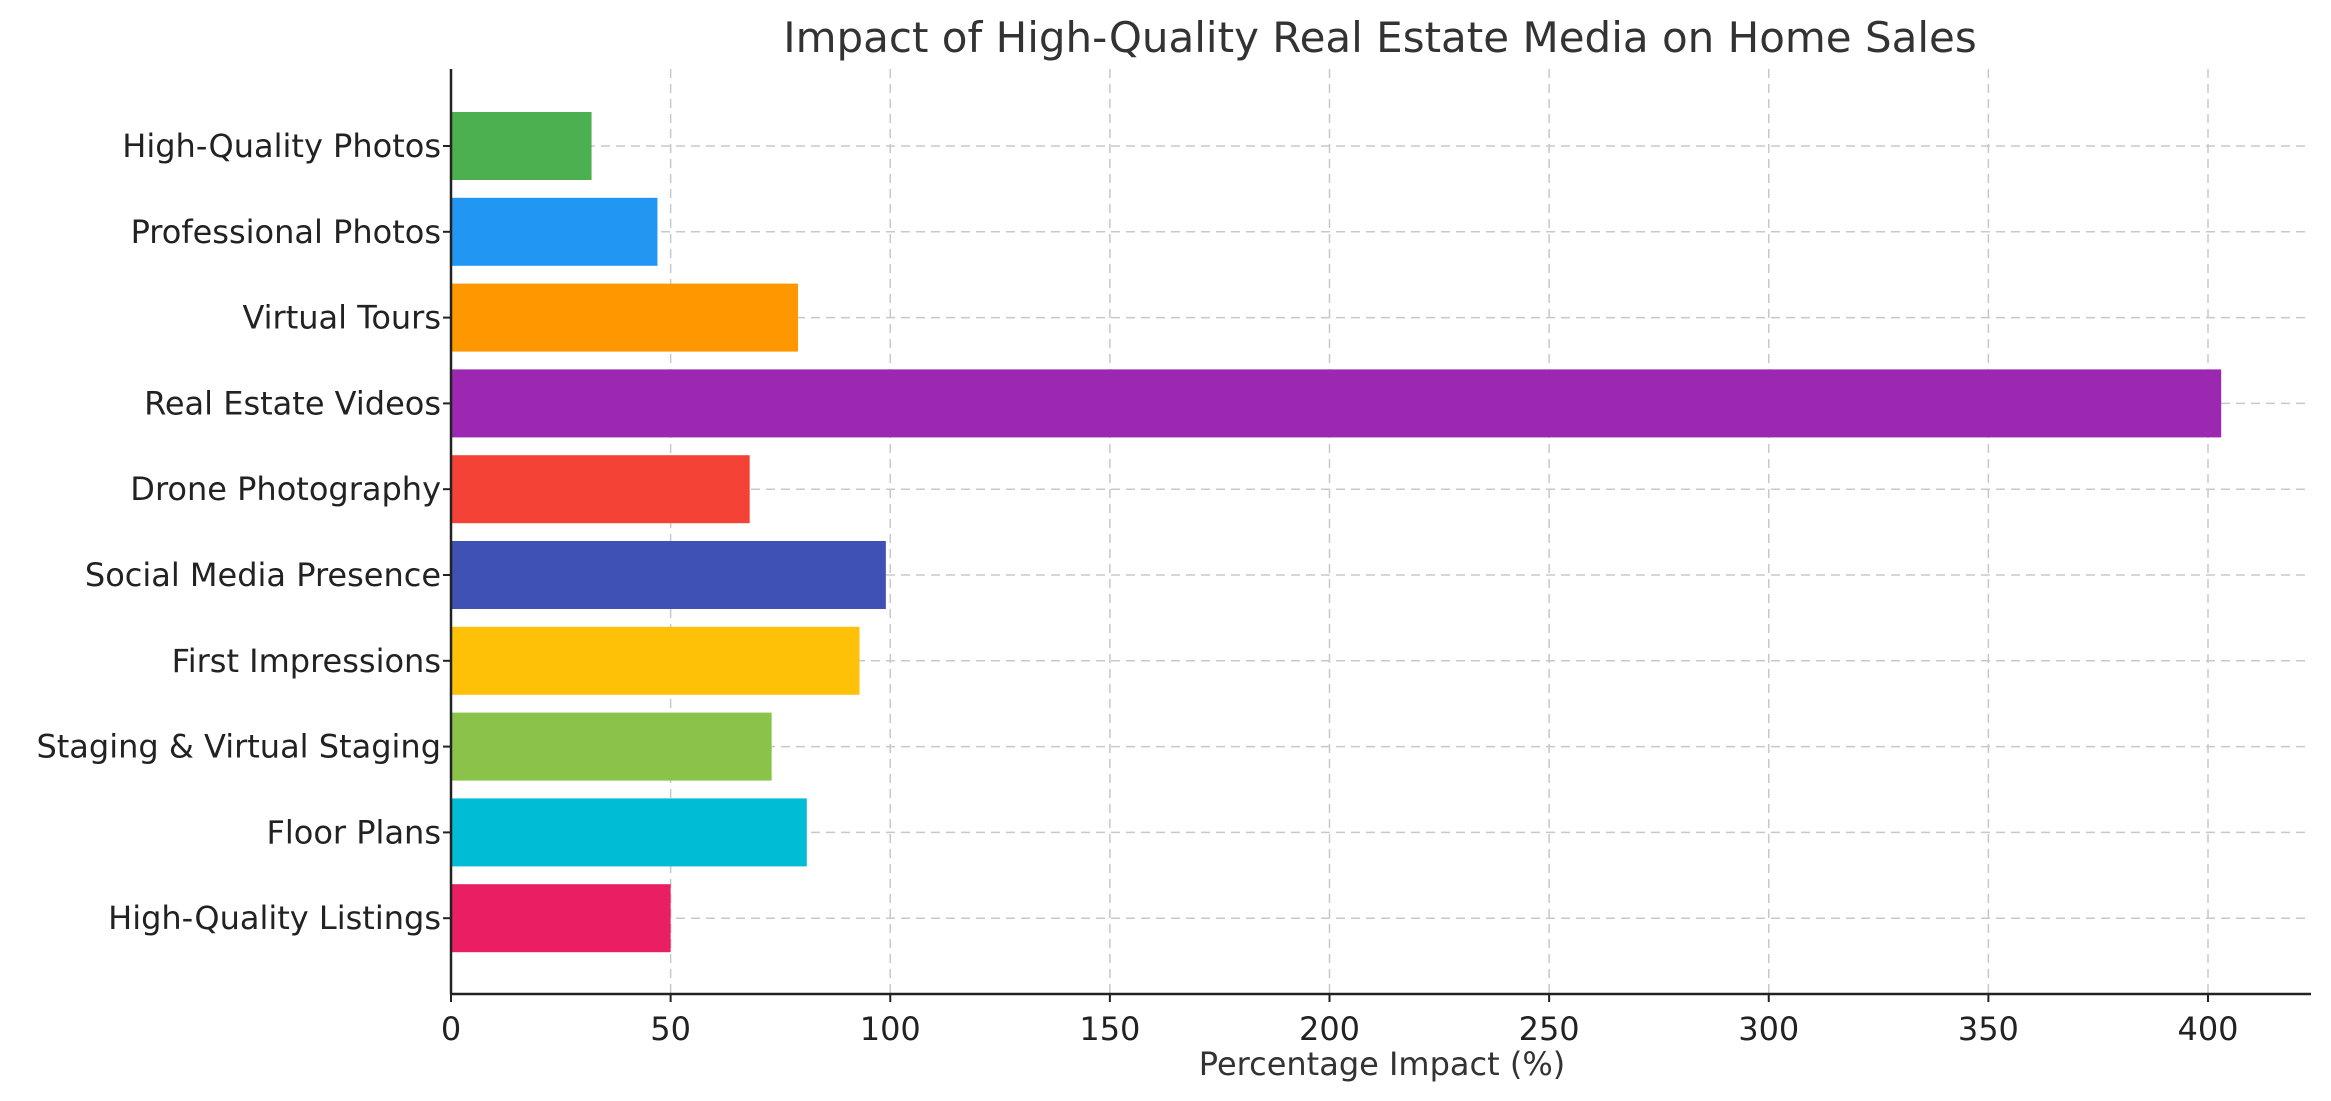 Image resolution: width=2331 pixels, height=1101 pixels. Describe the element at coordinates (451, 1029) in the screenshot. I see `x-tick-label: 0` at that location.